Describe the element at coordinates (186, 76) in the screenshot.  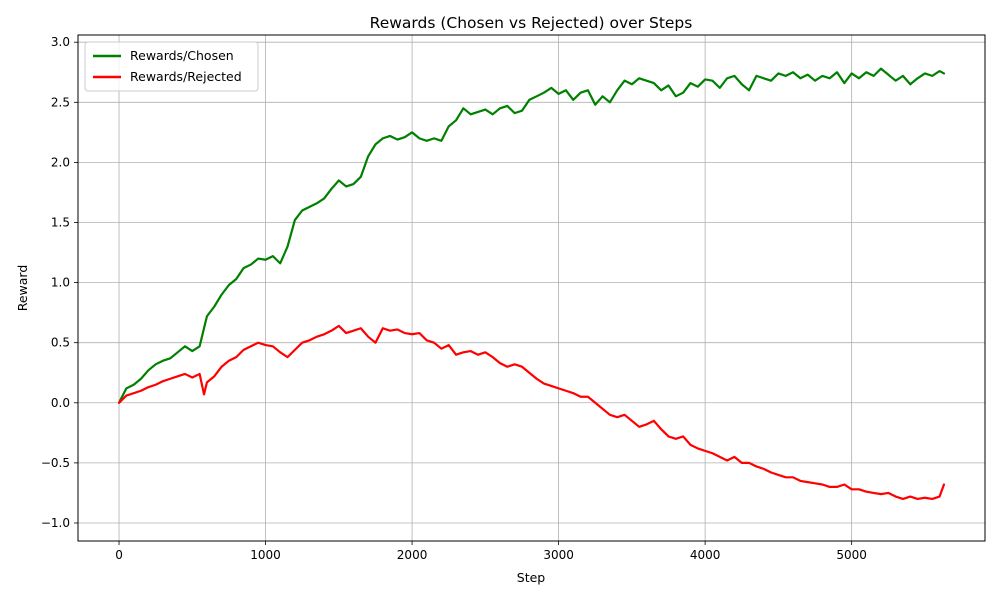
I see `legend-label-rejected: Rewards/Rejected` at that location.